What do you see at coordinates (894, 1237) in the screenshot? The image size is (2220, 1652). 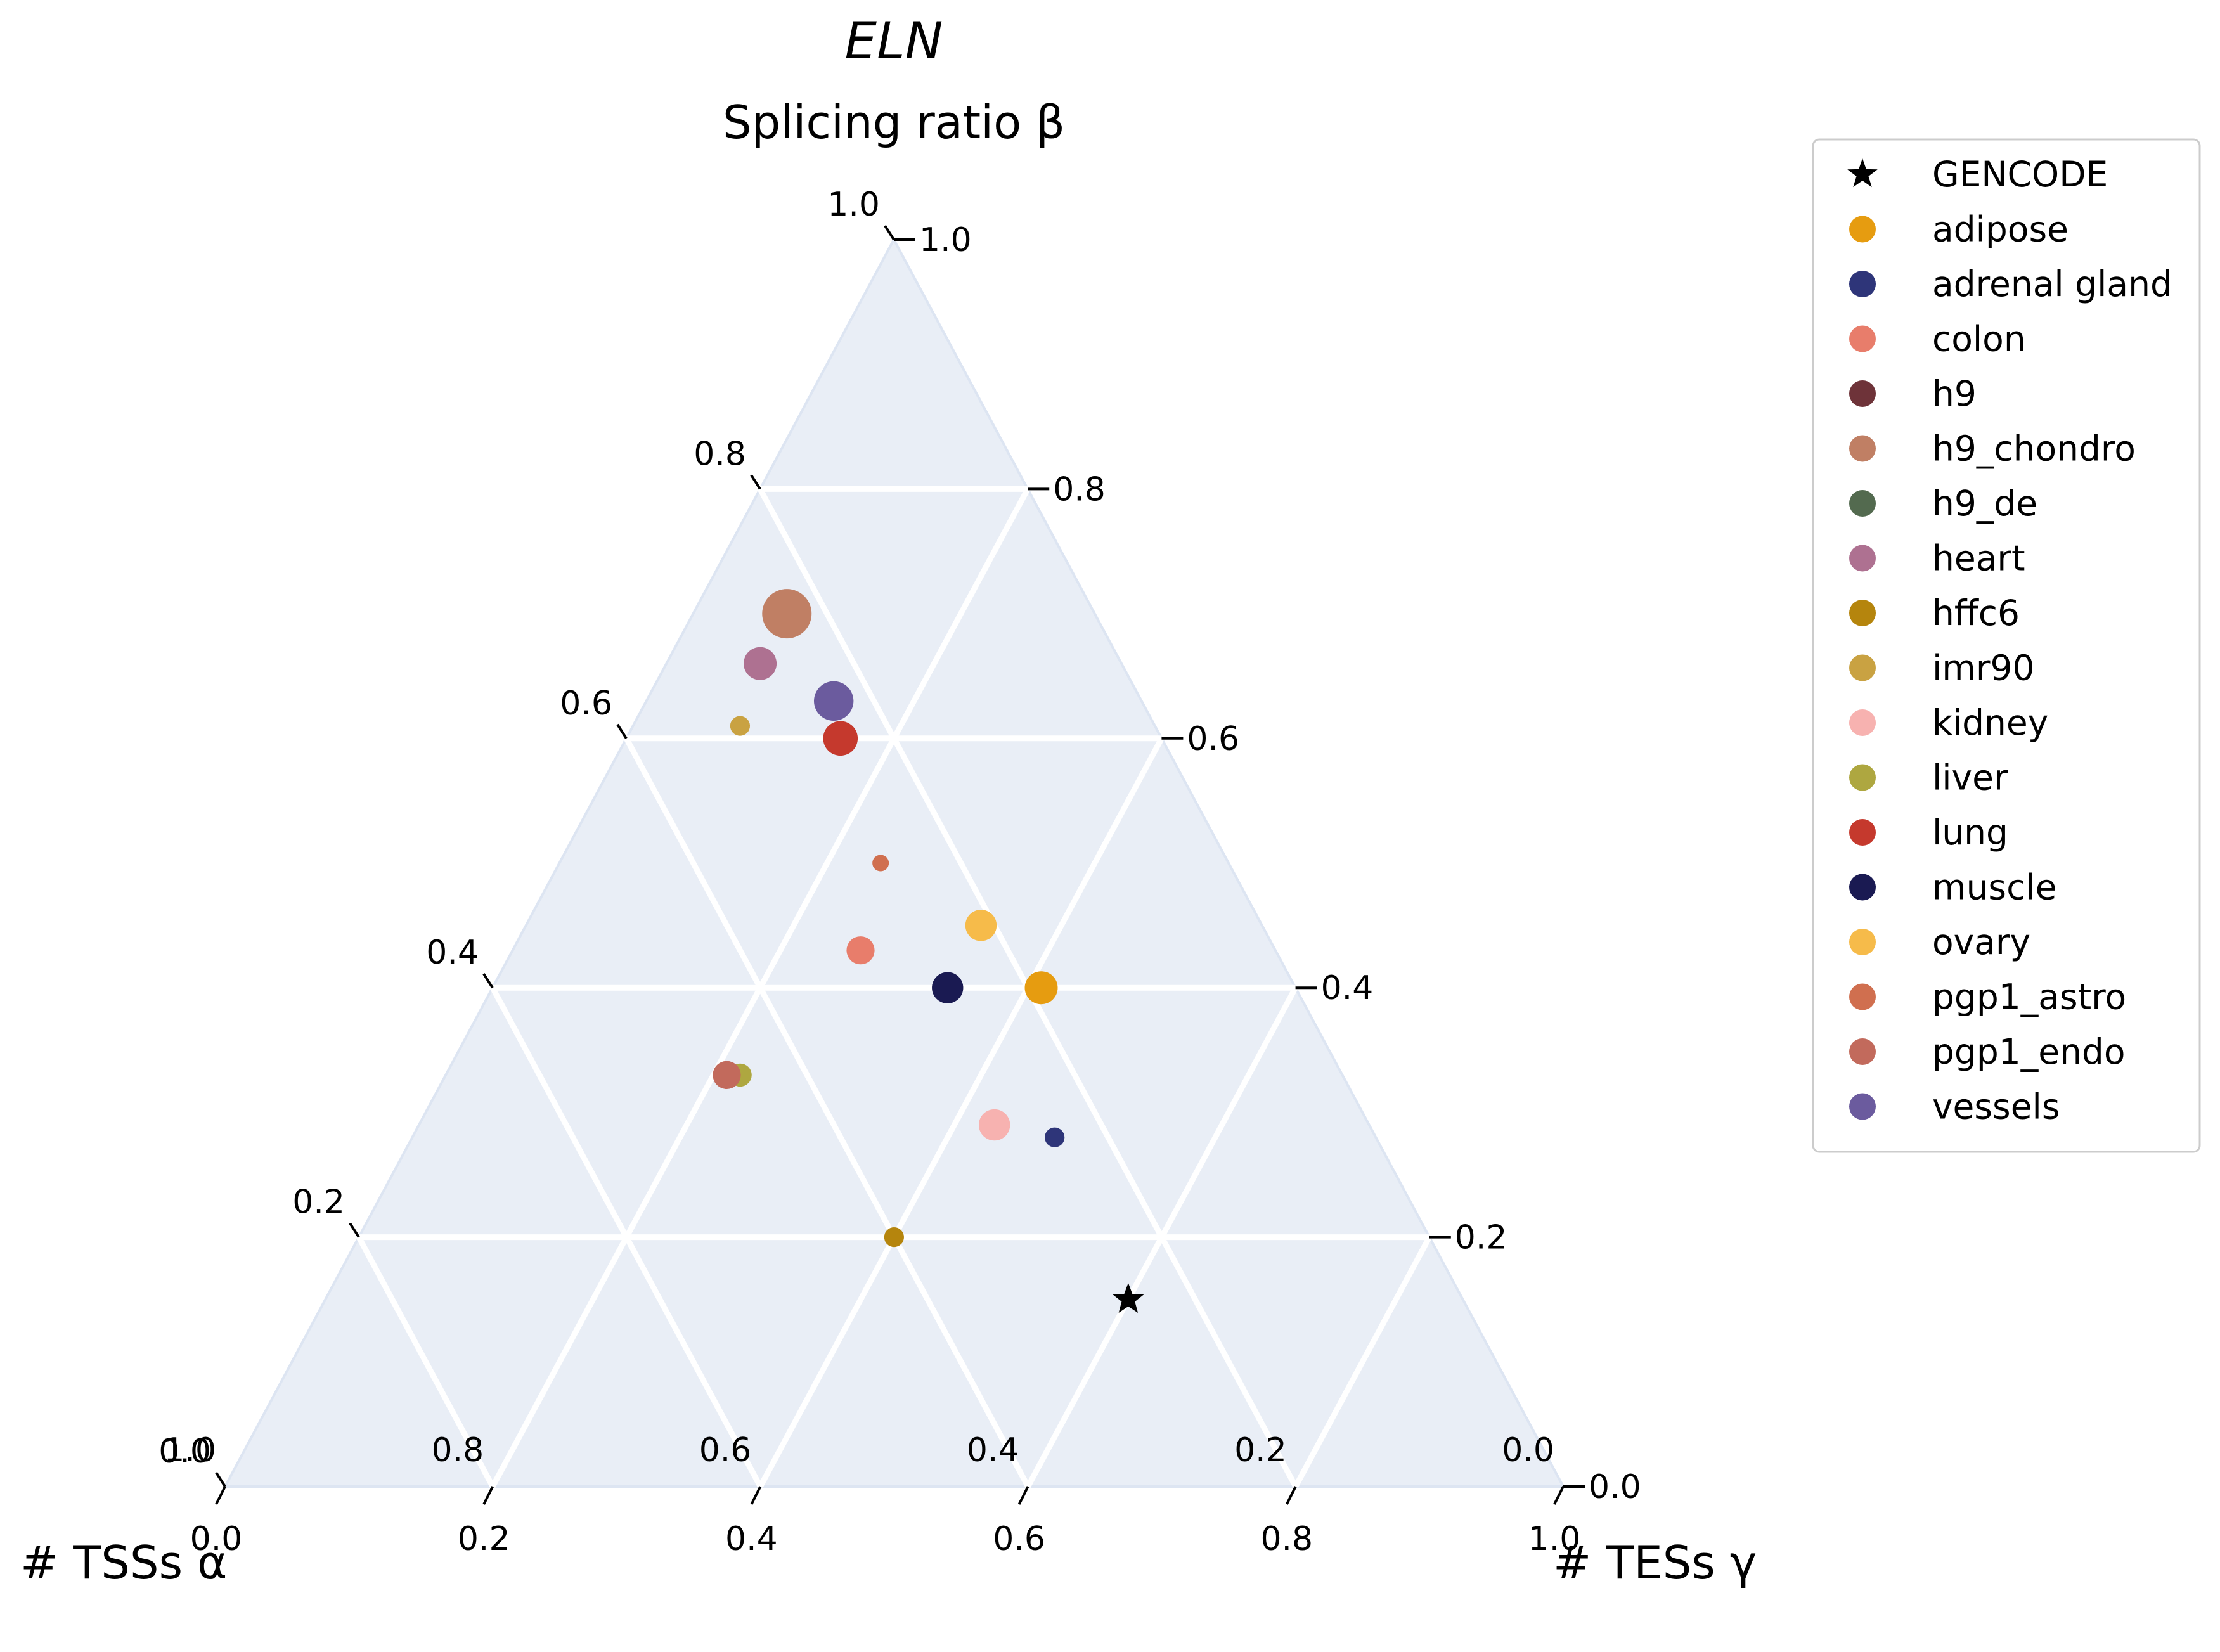 I see `data-point-hffc6` at bounding box center [894, 1237].